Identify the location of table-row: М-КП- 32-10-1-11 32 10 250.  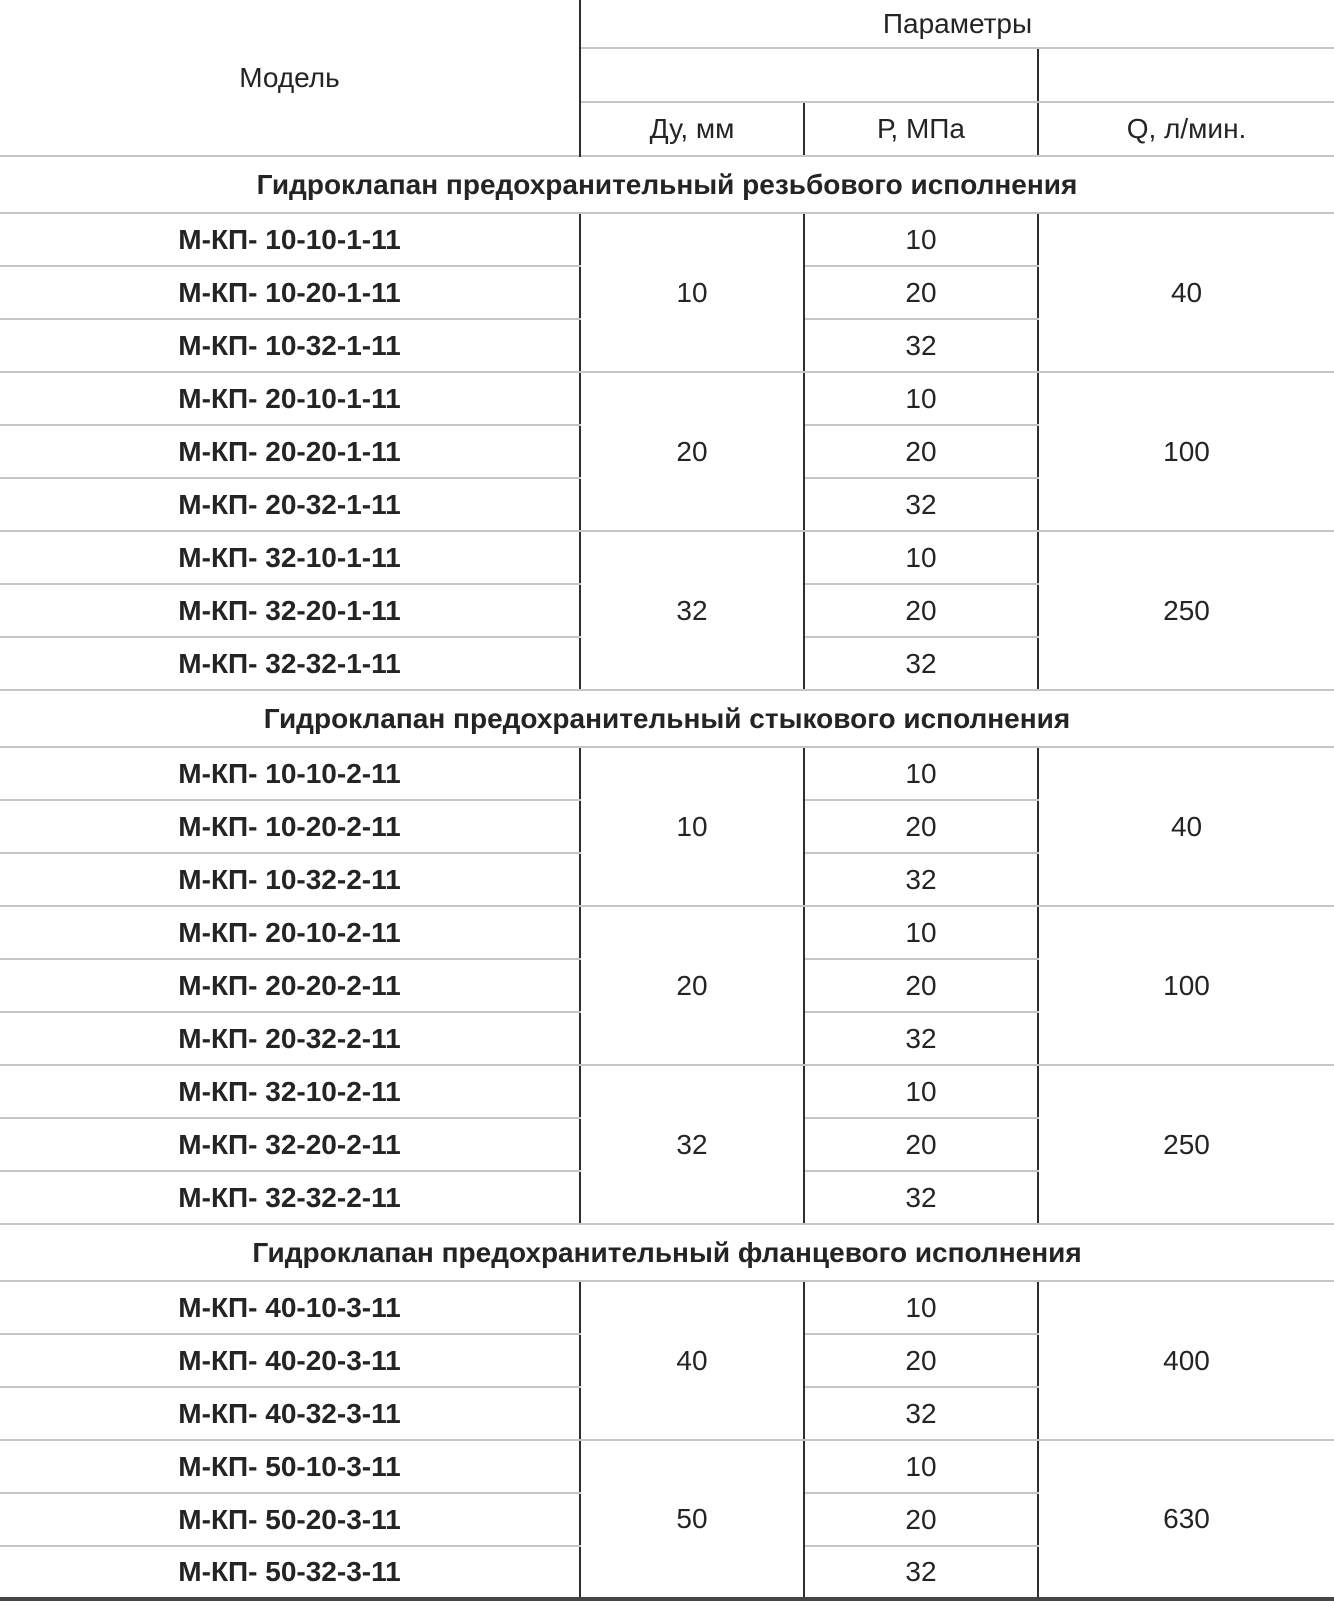
(667, 611).